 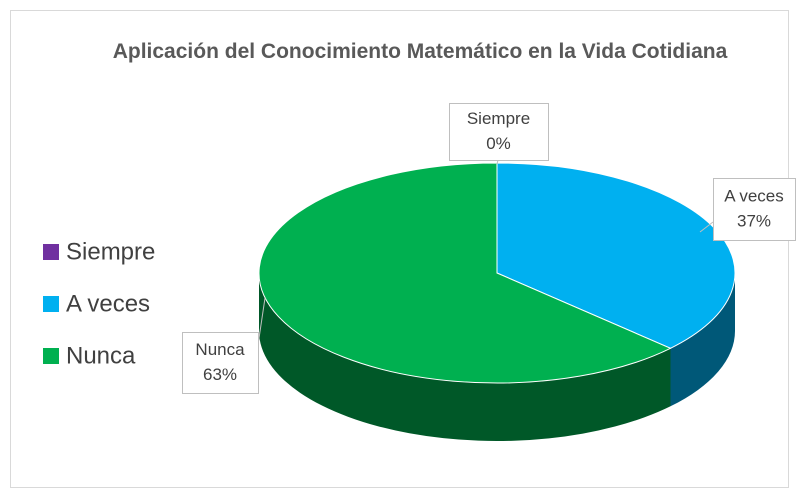 What do you see at coordinates (498, 118) in the screenshot?
I see `data-label-name: Siempre` at bounding box center [498, 118].